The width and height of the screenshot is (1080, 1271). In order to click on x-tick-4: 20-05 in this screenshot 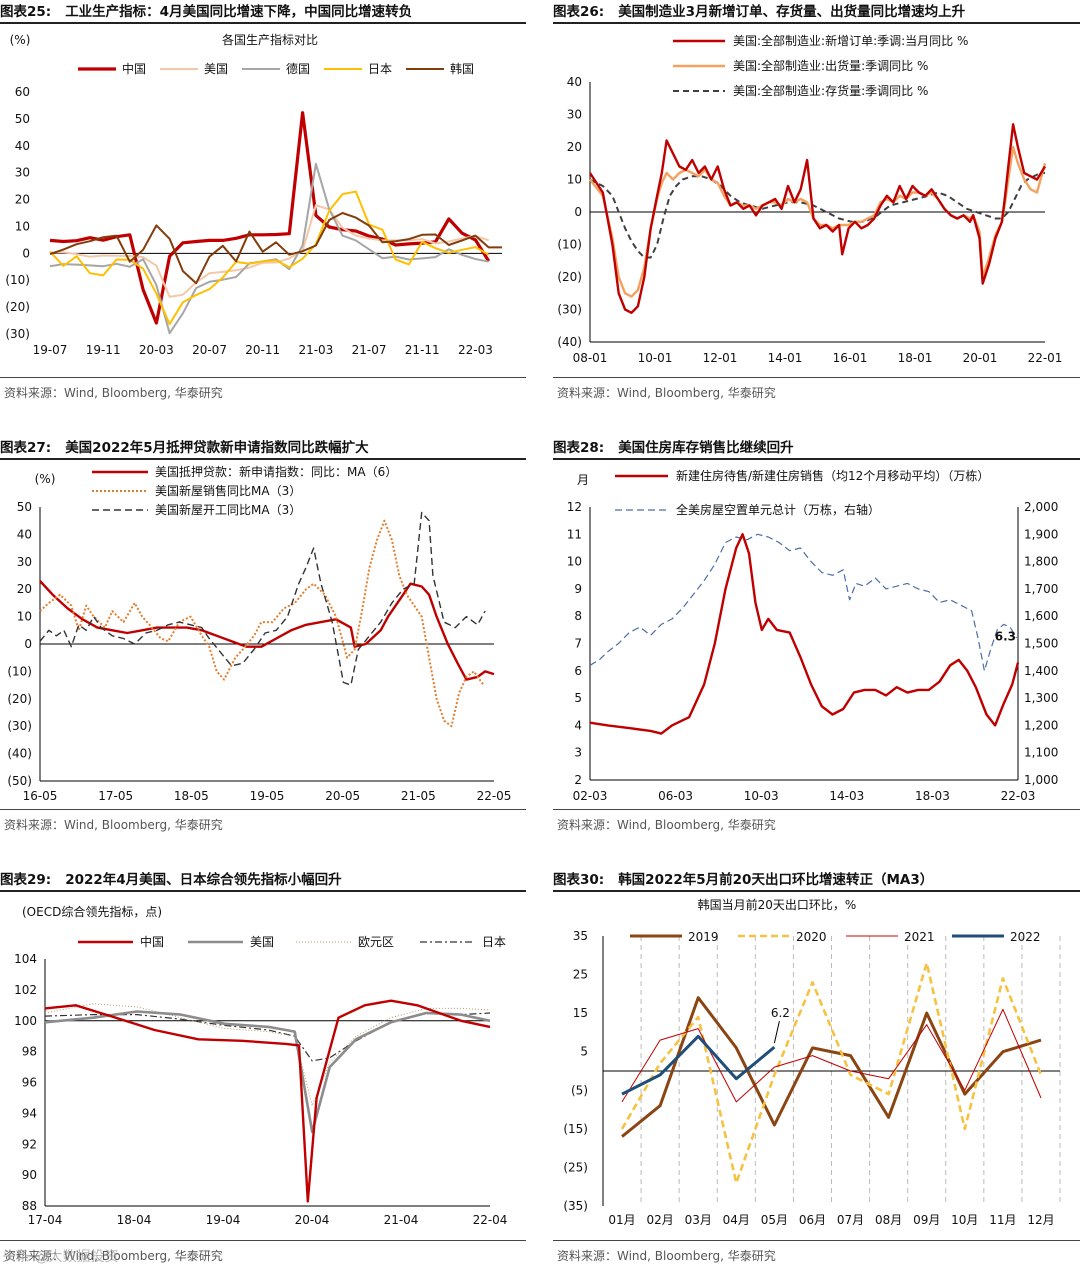, I will do `click(342, 796)`.